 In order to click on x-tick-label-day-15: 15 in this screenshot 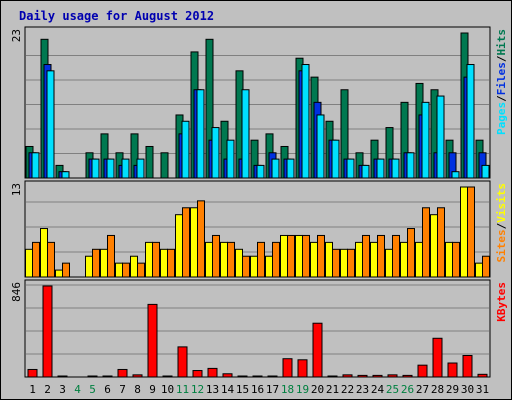, I will do `click(242, 389)`.